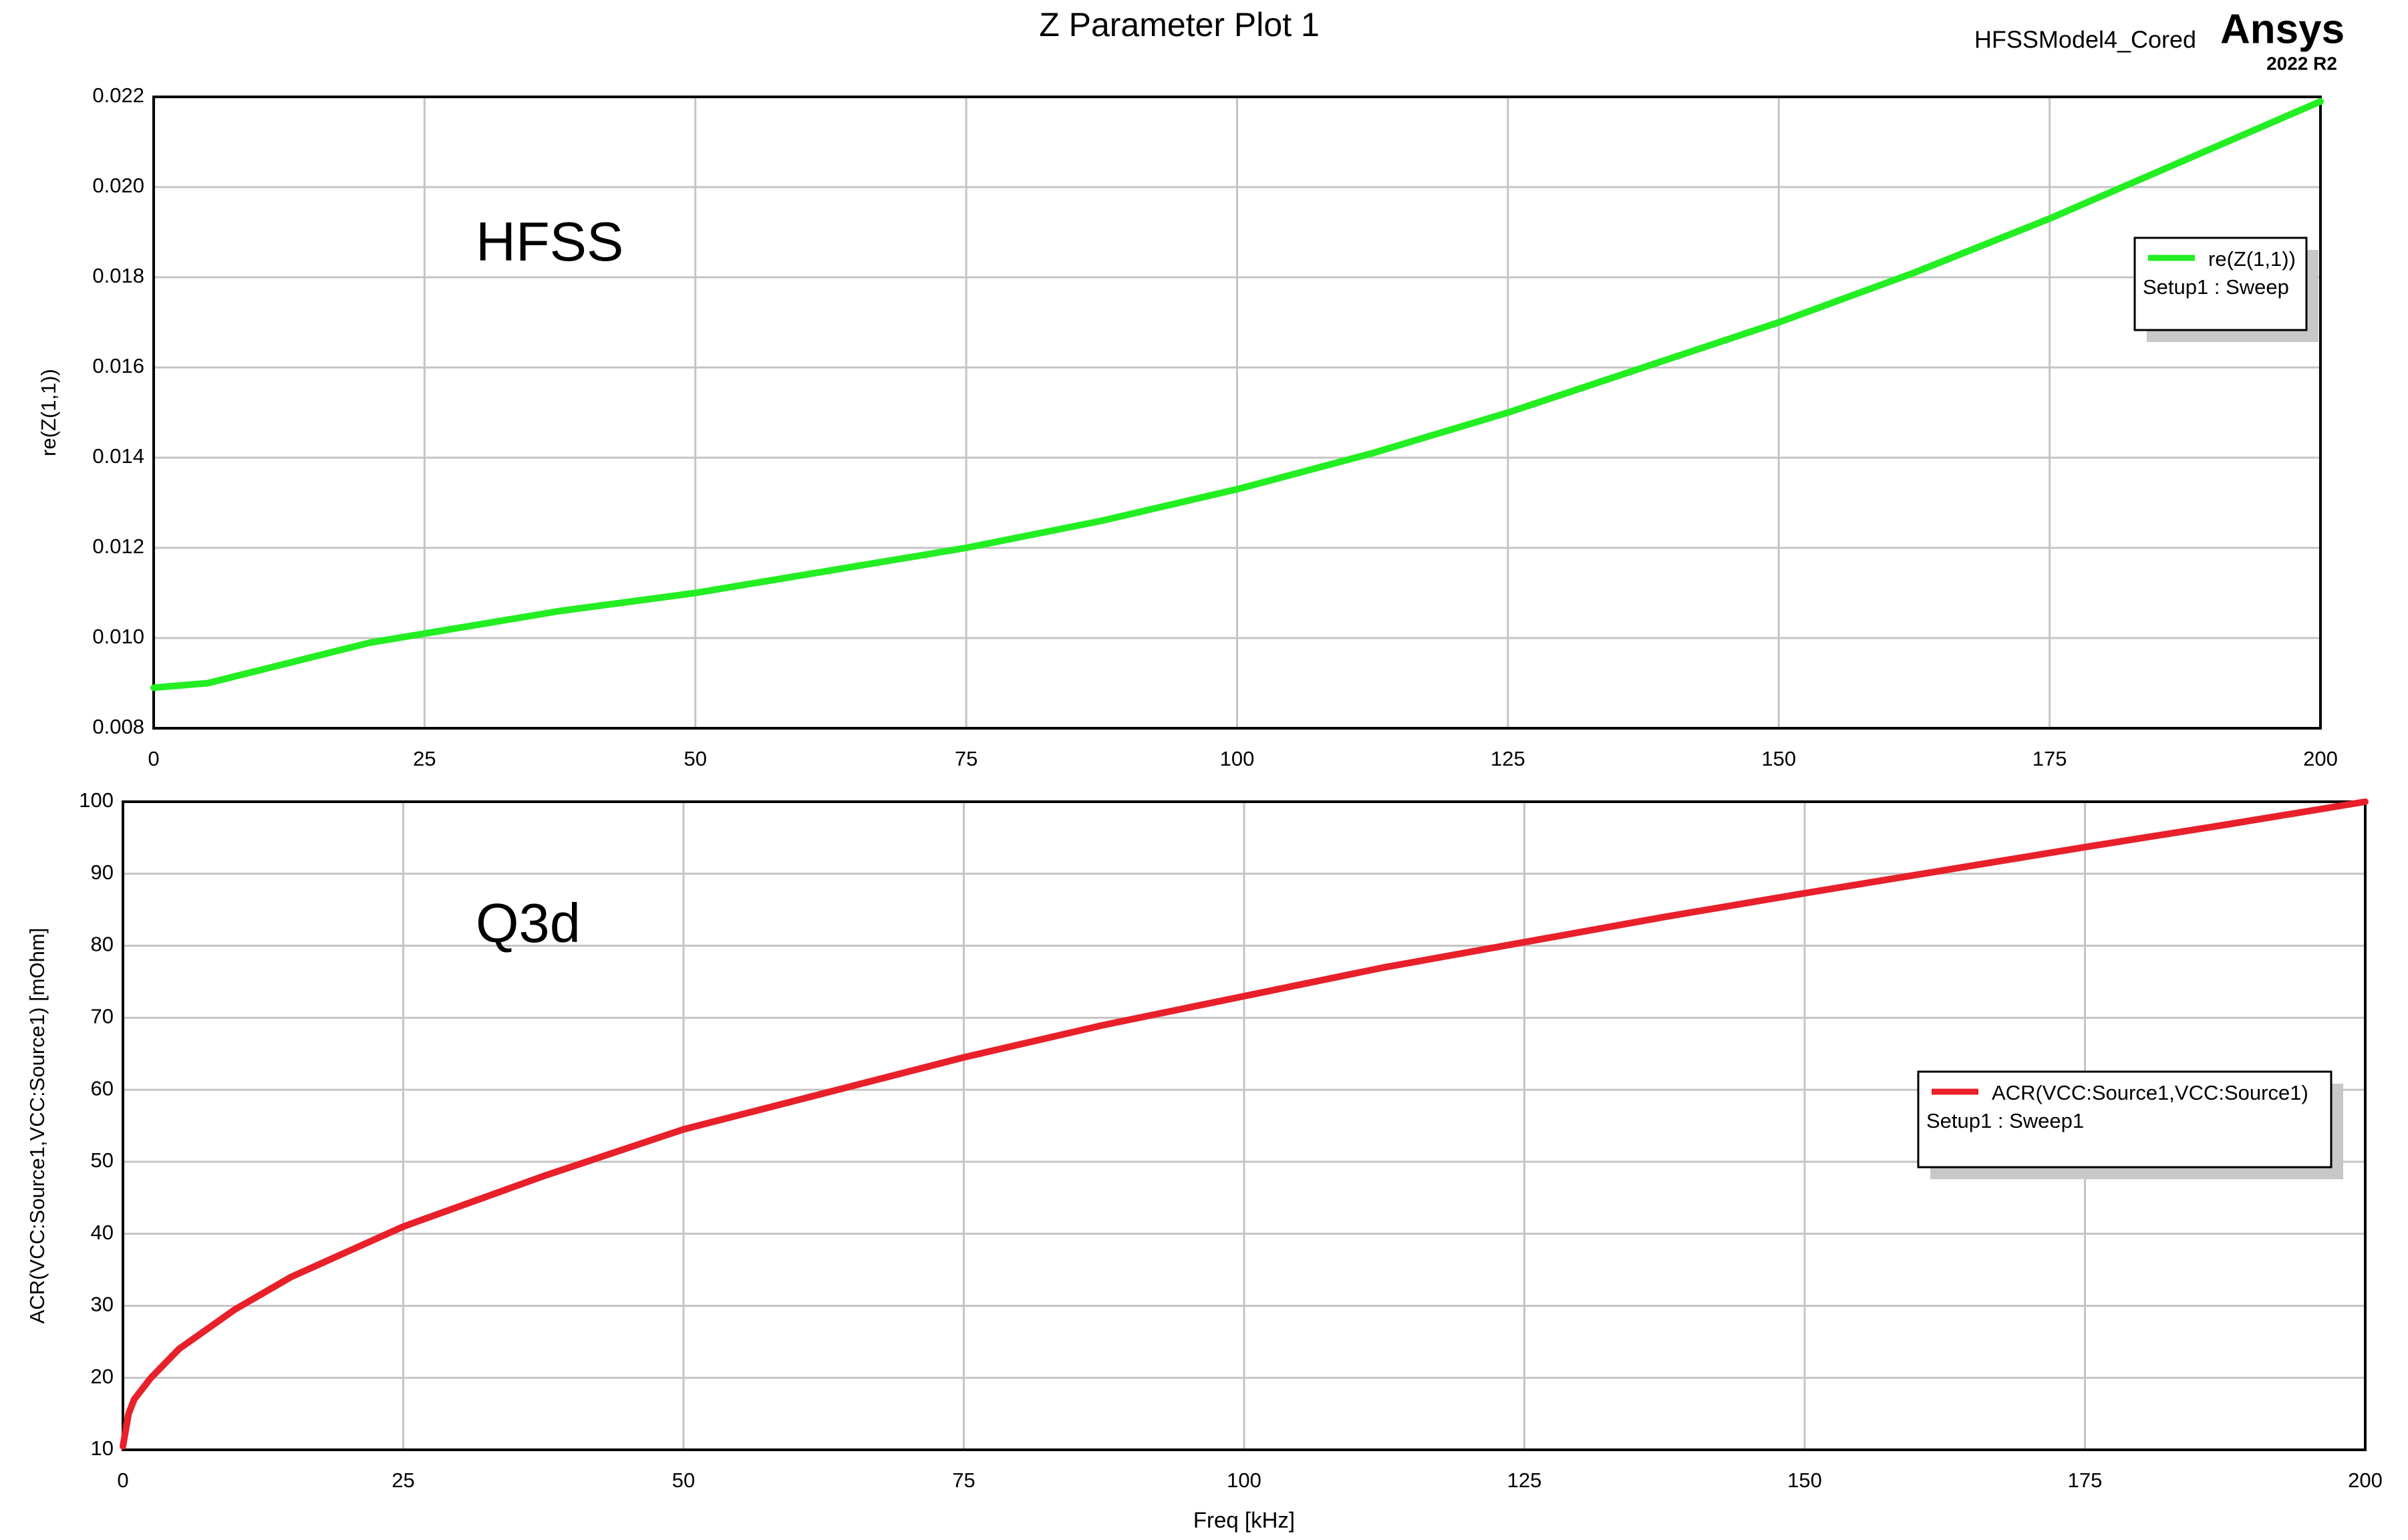 This screenshot has width=2408, height=1540. I want to click on y-tick-label: 100, so click(97, 800).